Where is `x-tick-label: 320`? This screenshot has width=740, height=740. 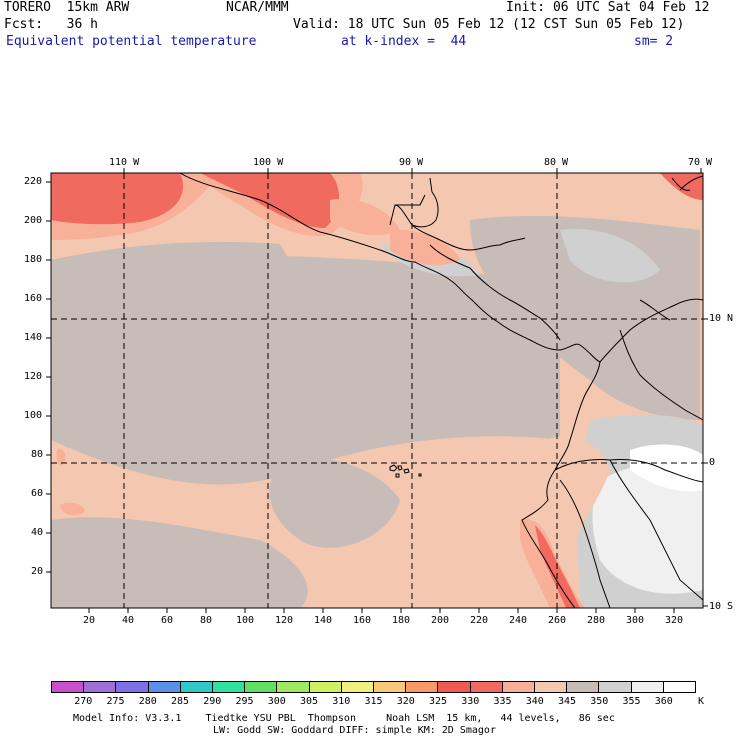 x-tick-label: 320 is located at coordinates (674, 620).